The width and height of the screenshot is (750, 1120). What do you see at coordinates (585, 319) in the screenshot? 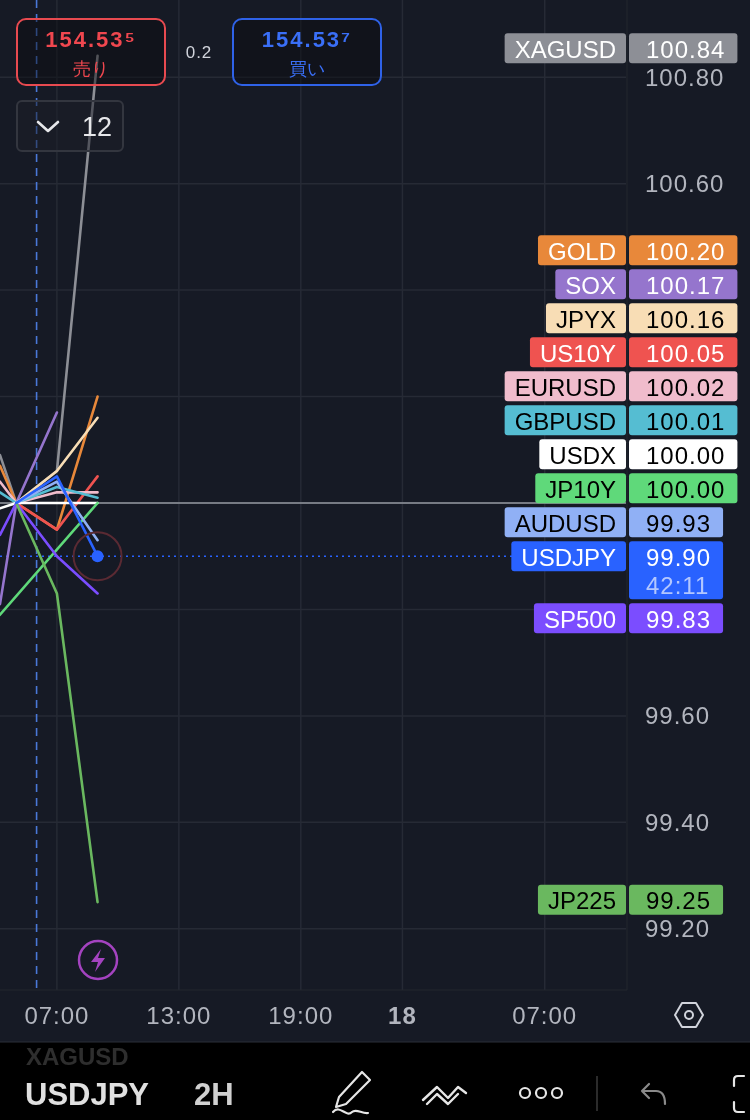
I see `legend-label: JPYX` at bounding box center [585, 319].